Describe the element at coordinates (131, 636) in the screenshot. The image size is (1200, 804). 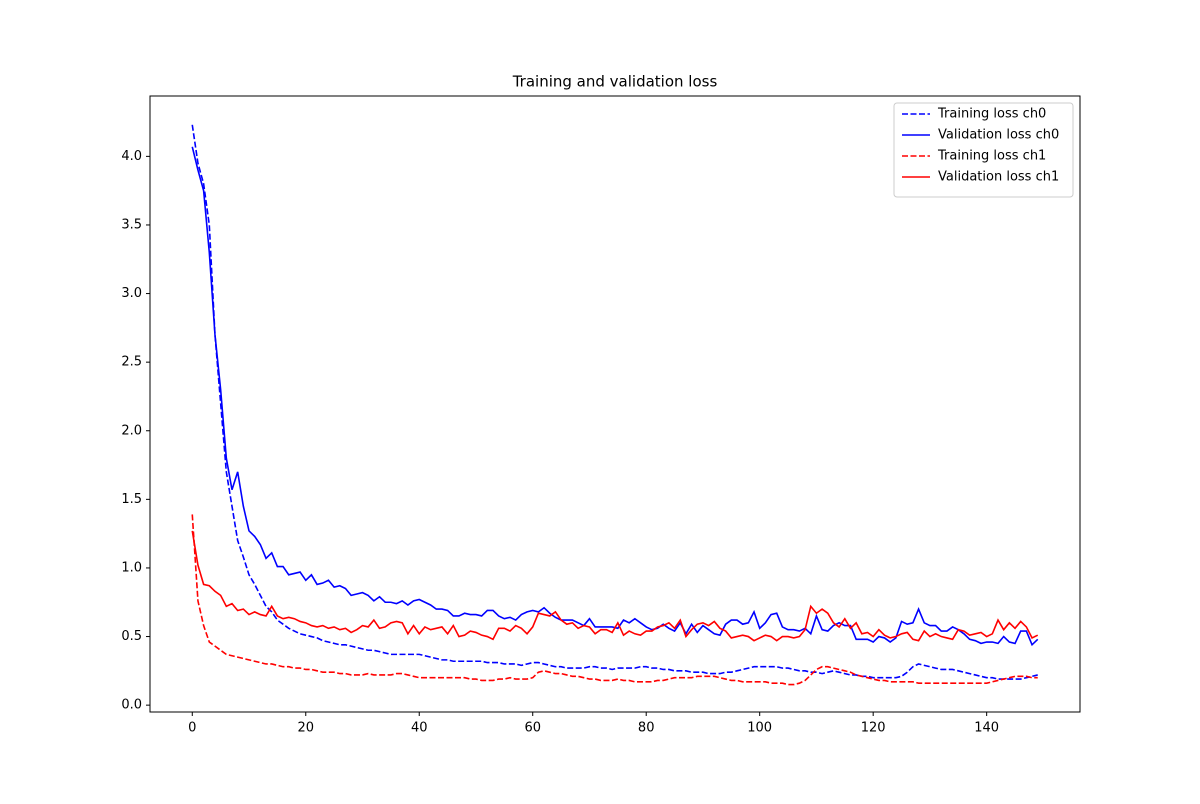
I see `y-tick-label: 0.5` at that location.